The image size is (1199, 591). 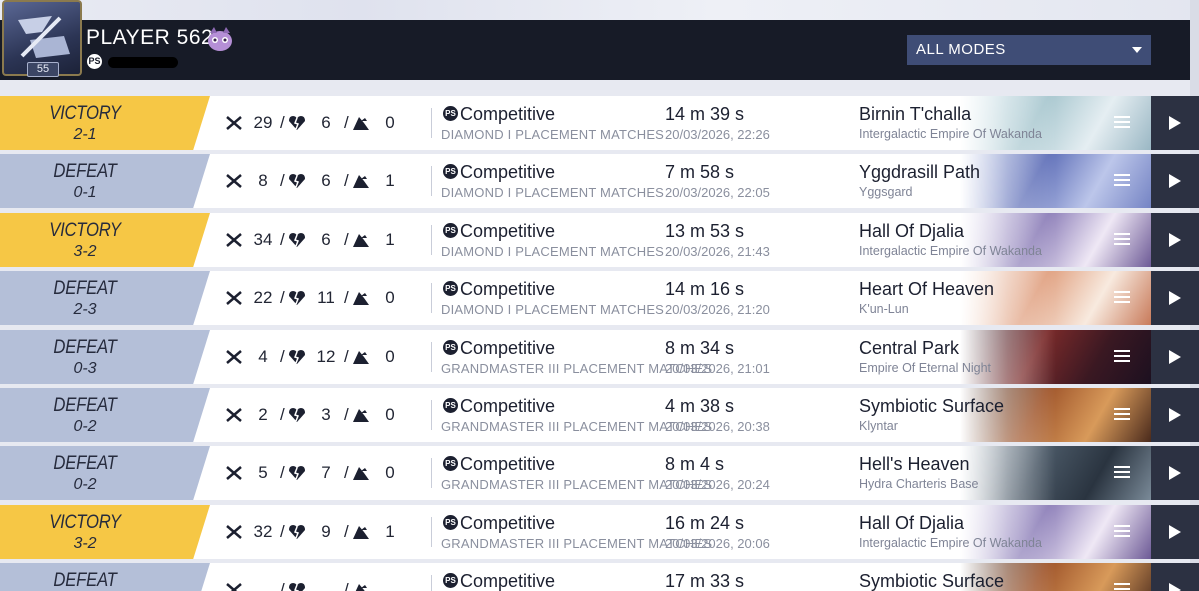 I want to click on kills-count: 32, so click(x=263, y=531).